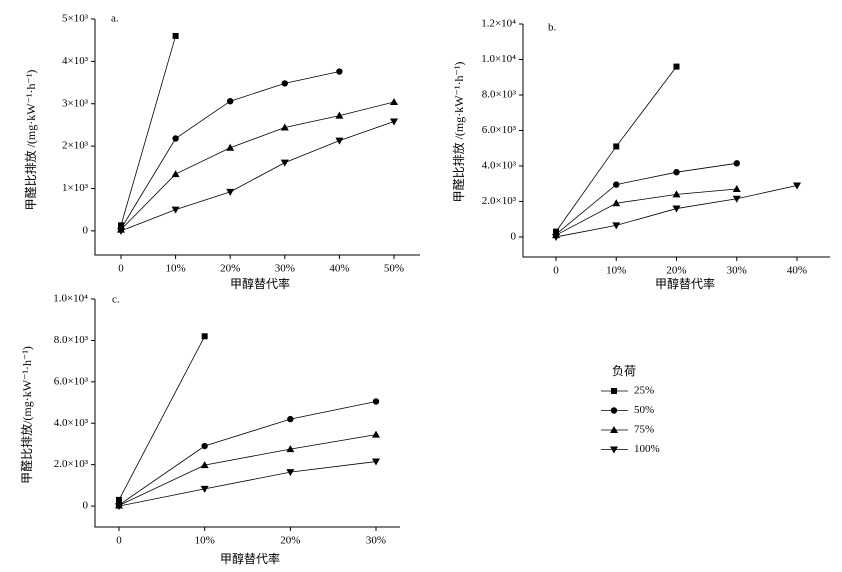  What do you see at coordinates (499, 95) in the screenshot?
I see `y-tick-label: 8.0×10³` at bounding box center [499, 95].